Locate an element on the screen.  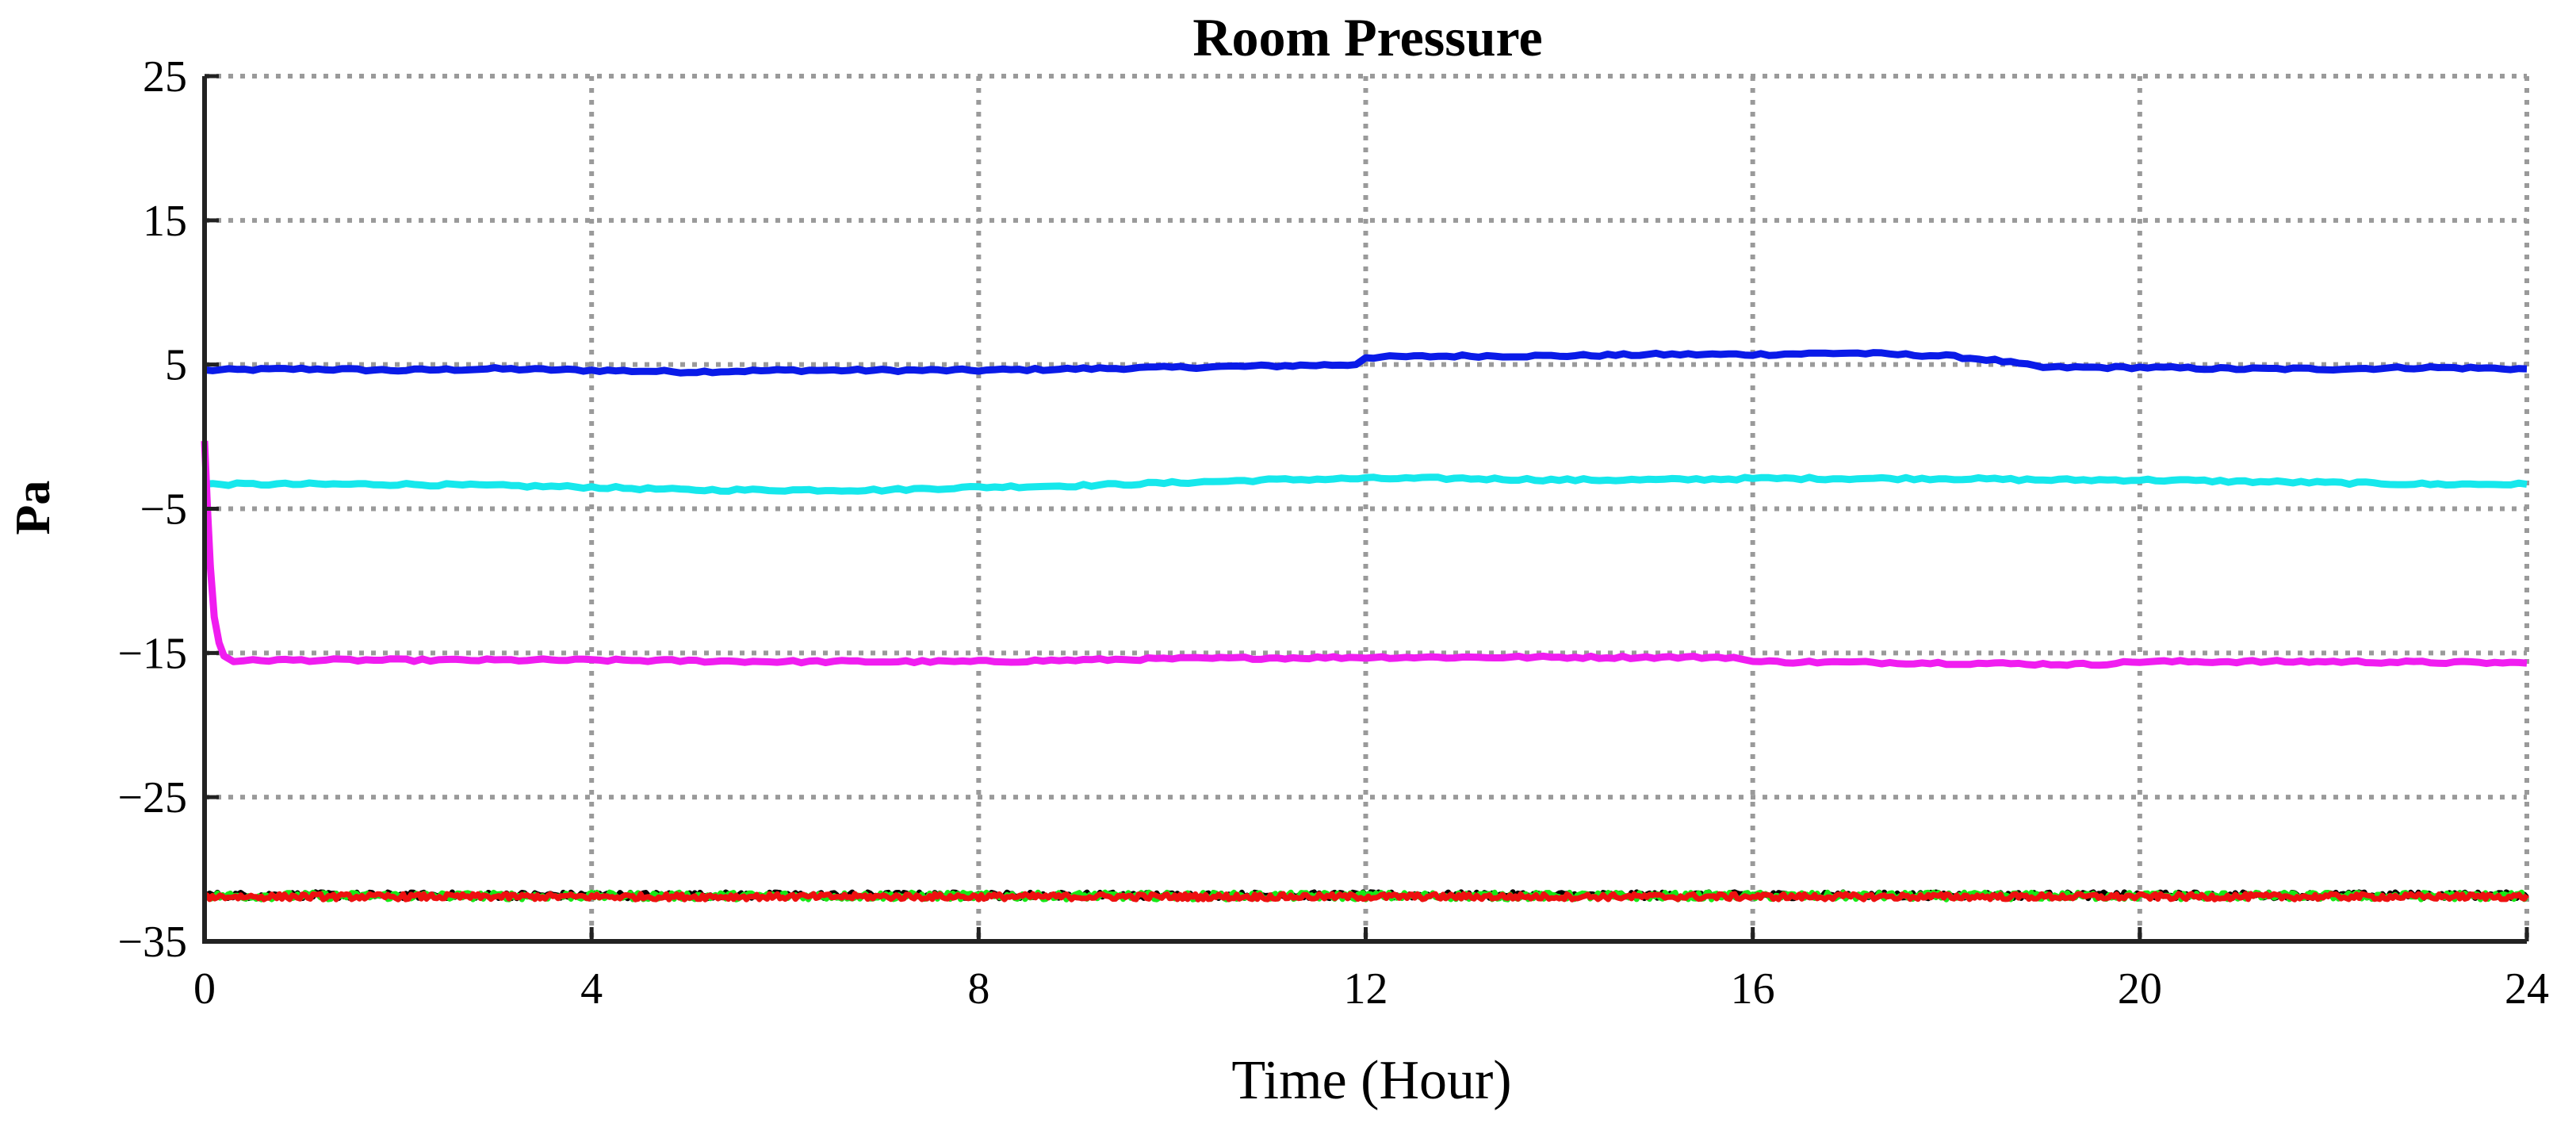
x-tick-label: 8 is located at coordinates (978, 989).